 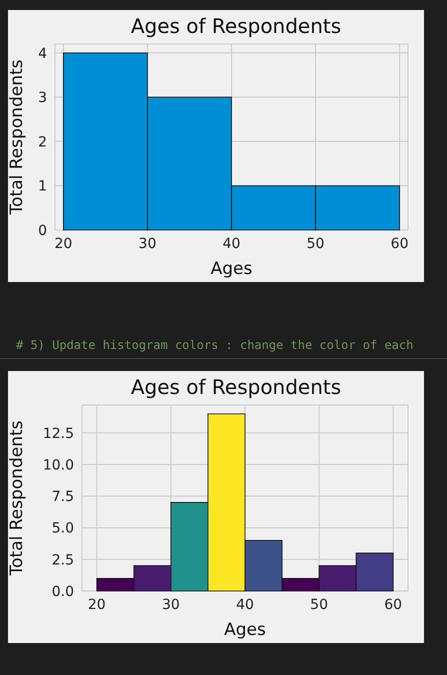 What do you see at coordinates (63, 497) in the screenshot?
I see `y-tick-label: 7.5` at bounding box center [63, 497].